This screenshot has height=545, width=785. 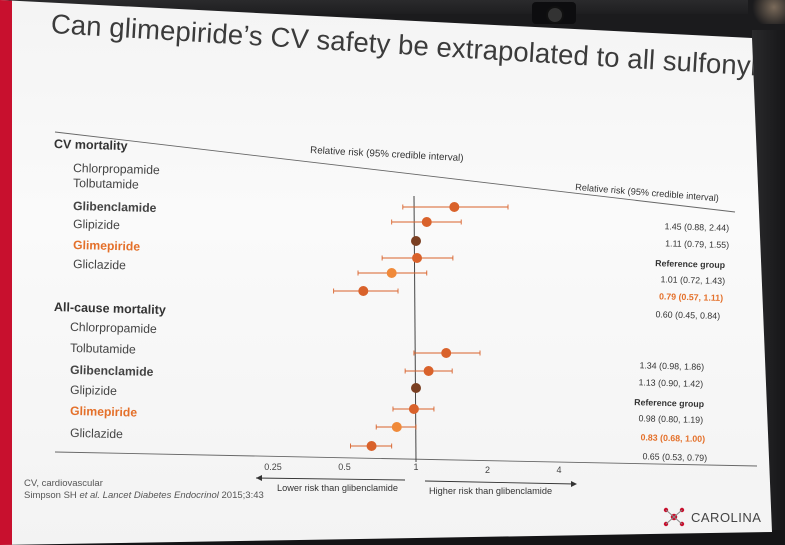 I want to click on logo-text: CAROLINA, so click(x=726, y=517).